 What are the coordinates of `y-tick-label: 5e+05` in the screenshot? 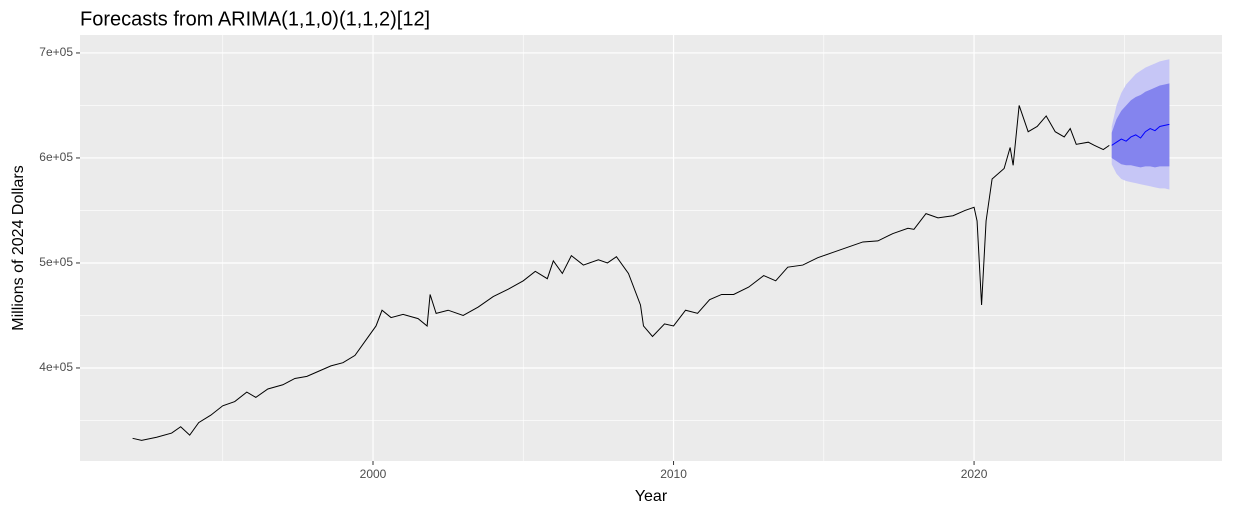 It's located at (56, 262).